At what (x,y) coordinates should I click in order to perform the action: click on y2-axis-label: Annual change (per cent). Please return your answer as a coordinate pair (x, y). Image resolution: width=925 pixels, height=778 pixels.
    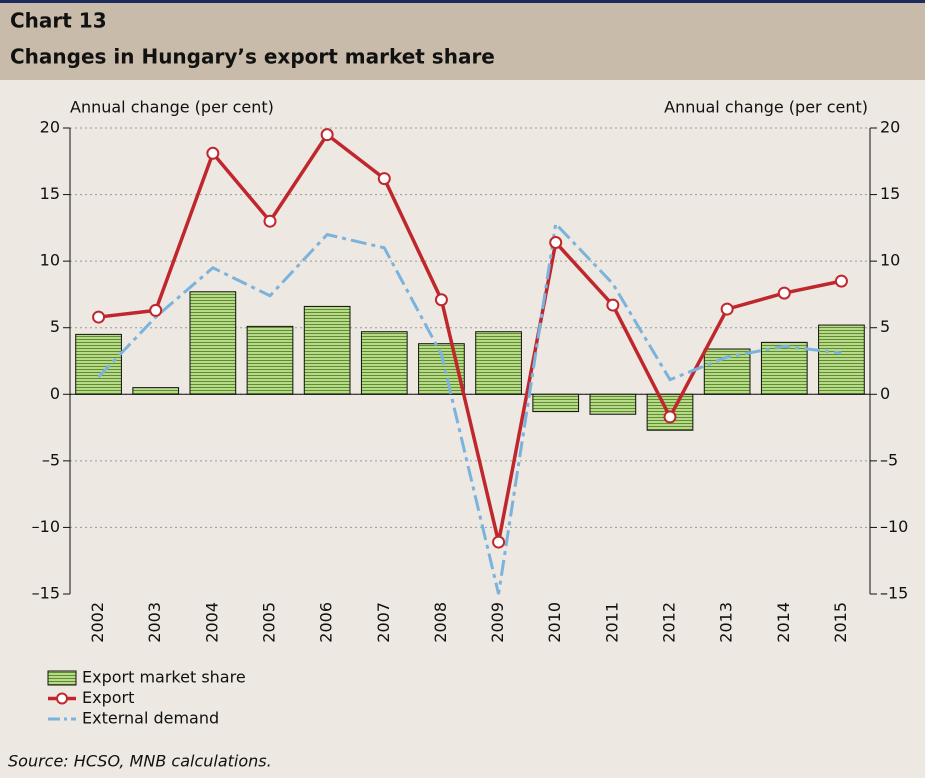
    Looking at the image, I should click on (766, 107).